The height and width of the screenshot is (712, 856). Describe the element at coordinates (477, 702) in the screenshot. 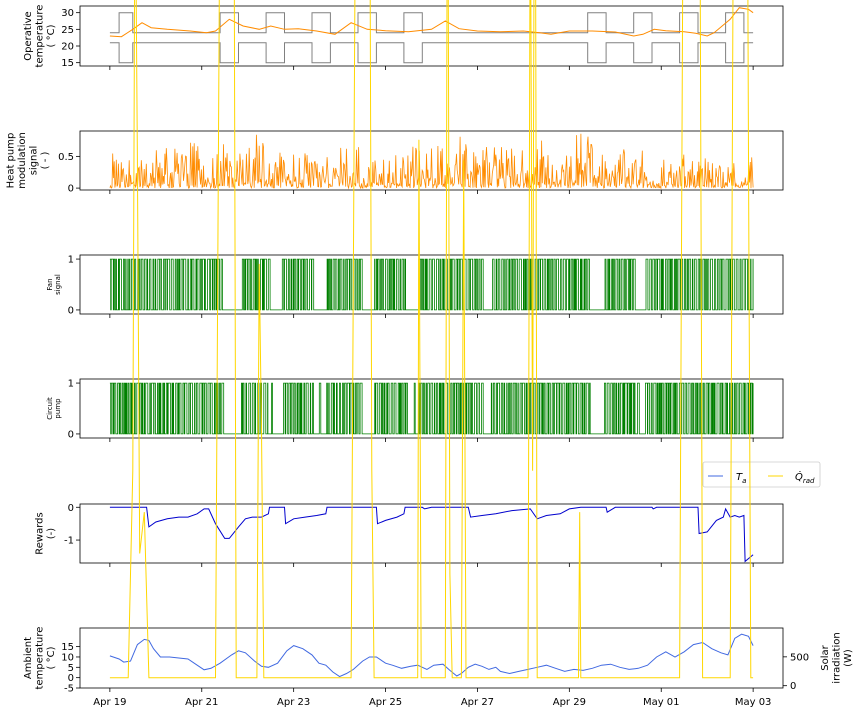

I see `x-tick-label: Apr 27` at that location.